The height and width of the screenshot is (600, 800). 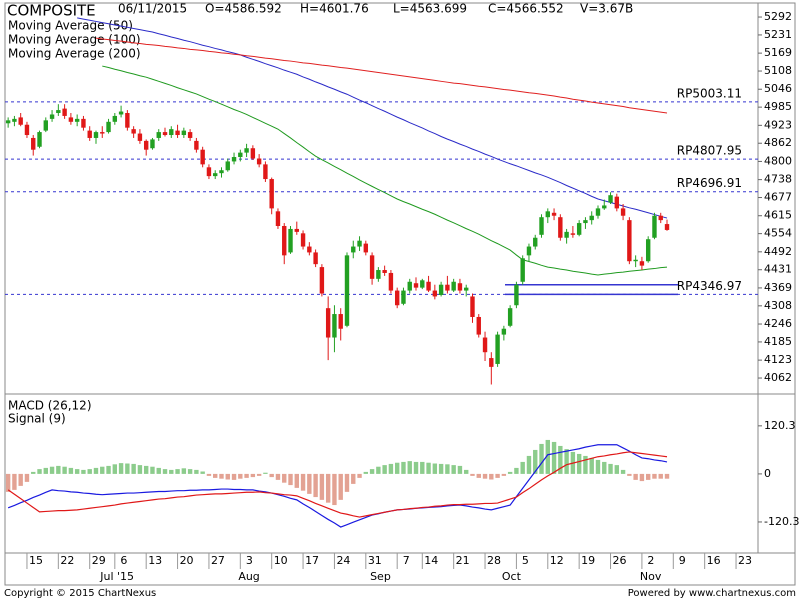 What do you see at coordinates (778, 70) in the screenshot?
I see `y-tick-label: 5108` at bounding box center [778, 70].